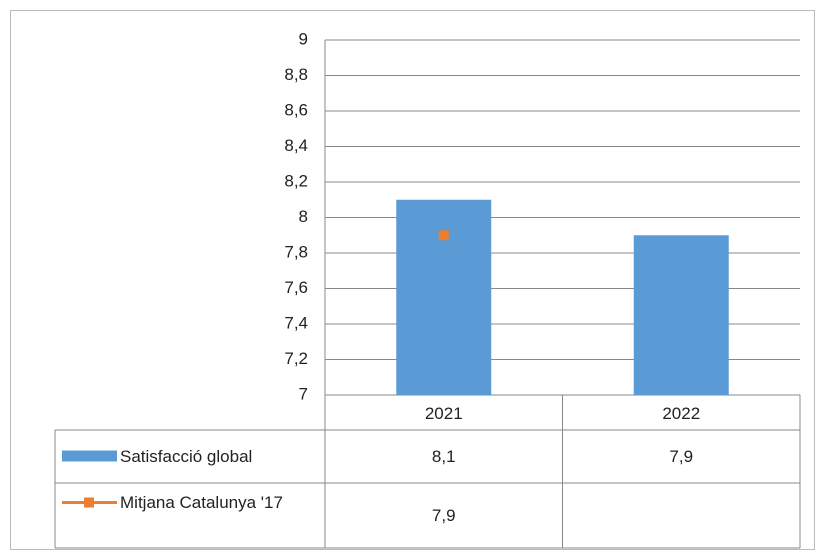 This screenshot has height=556, width=821. I want to click on y-tick-label: 8,8, so click(296, 74).